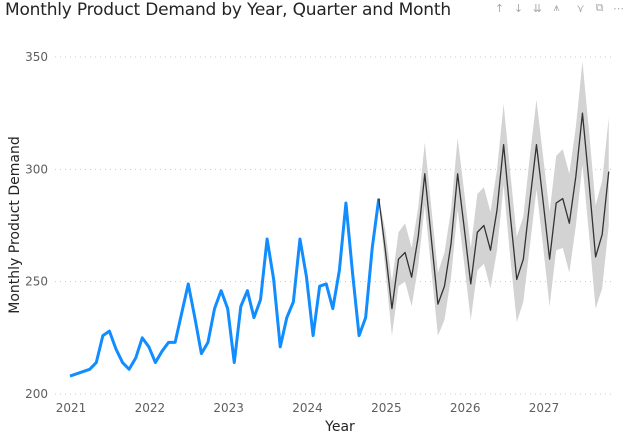 This screenshot has height=438, width=628. Describe the element at coordinates (36, 169) in the screenshot. I see `y-tick-label: 300` at that location.